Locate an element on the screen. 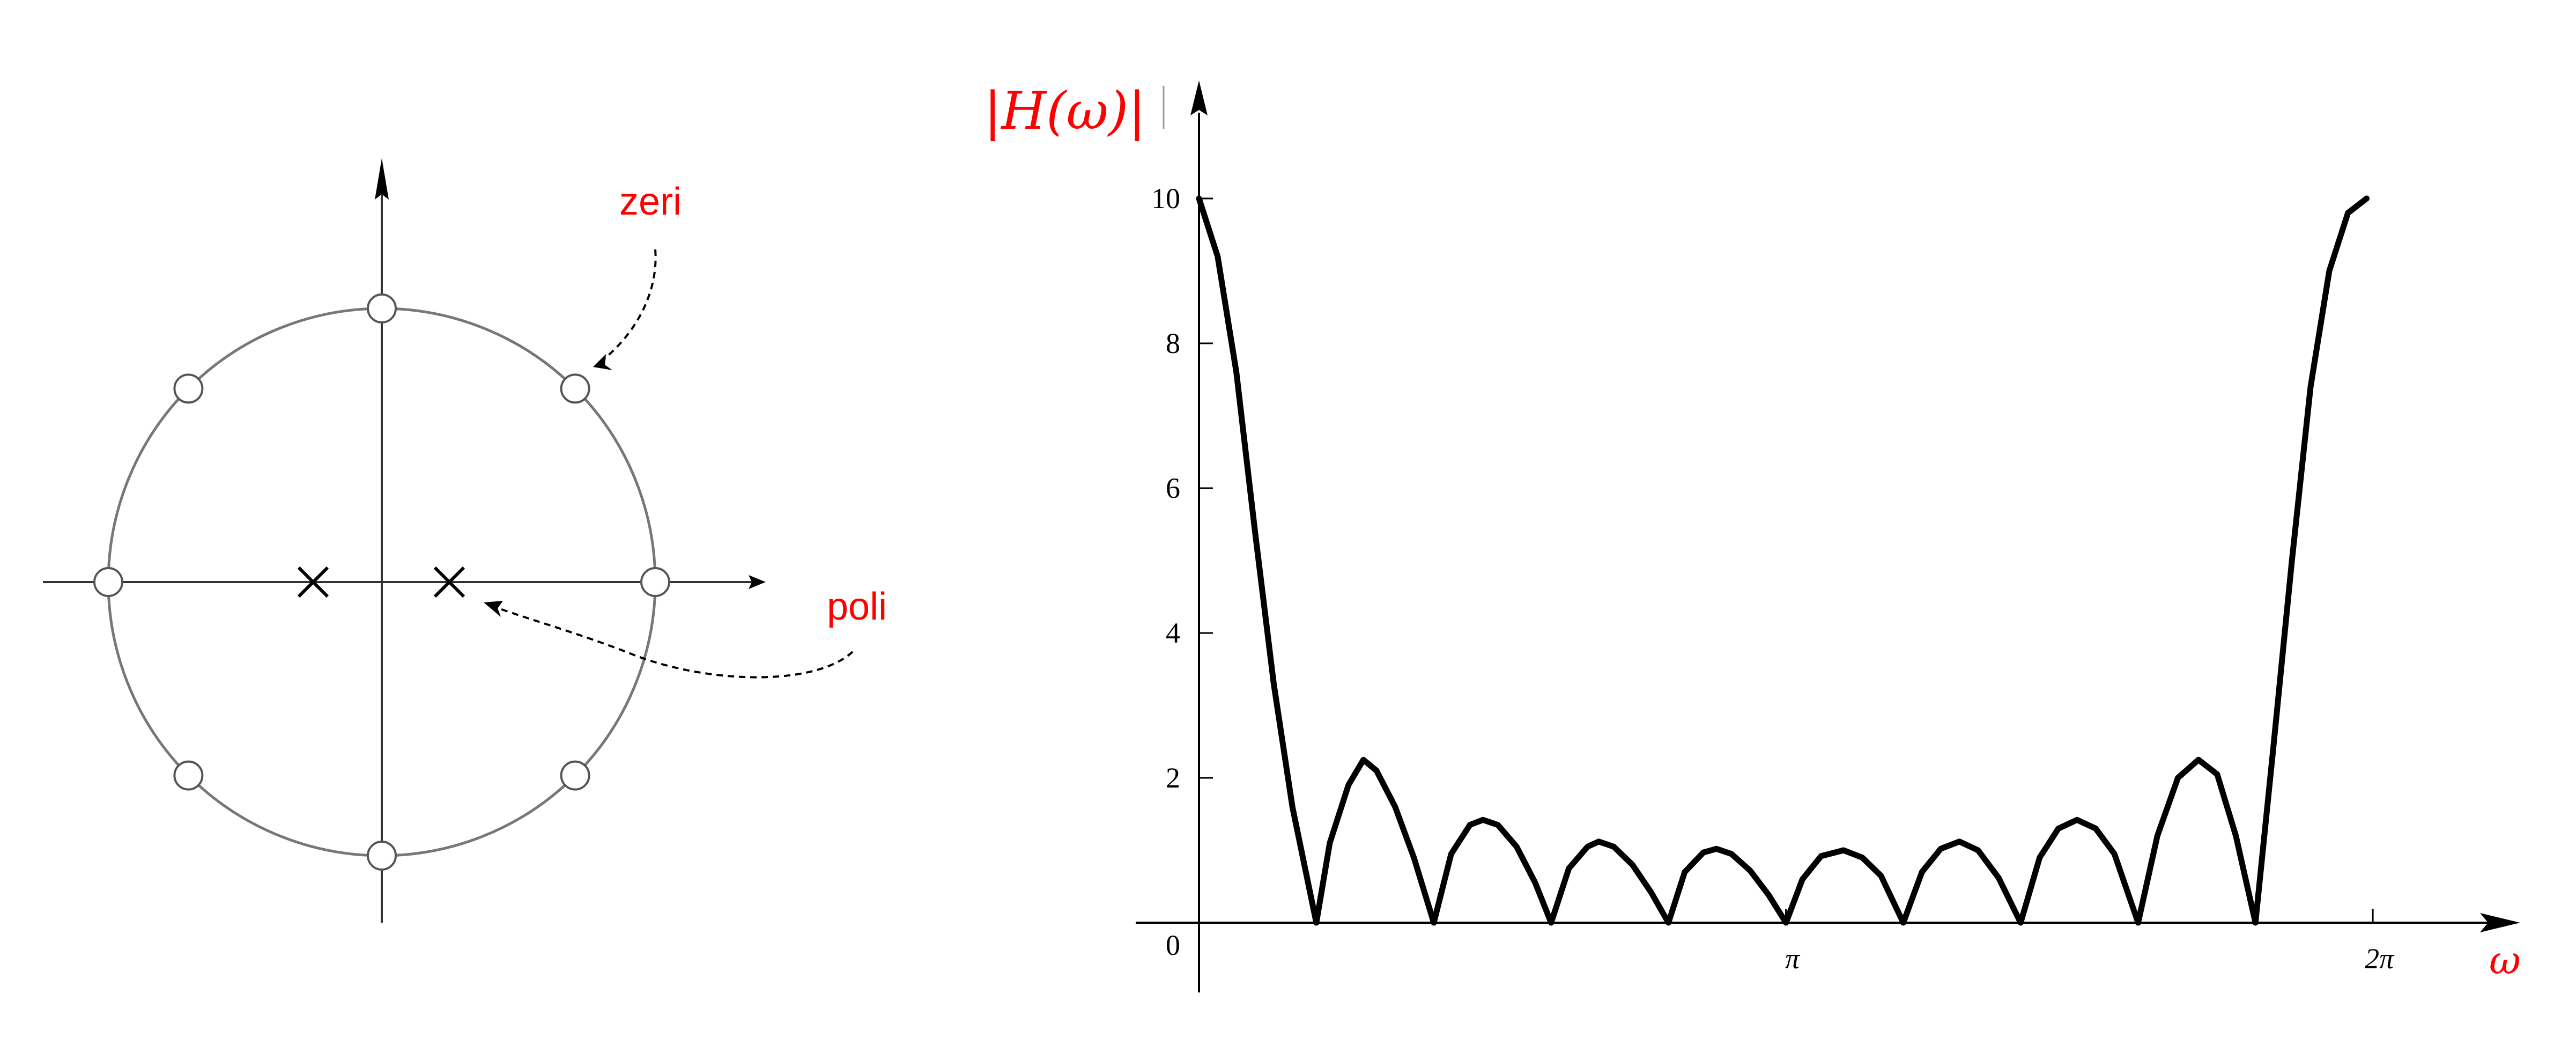  poles-pointer-head is located at coordinates (493, 609).